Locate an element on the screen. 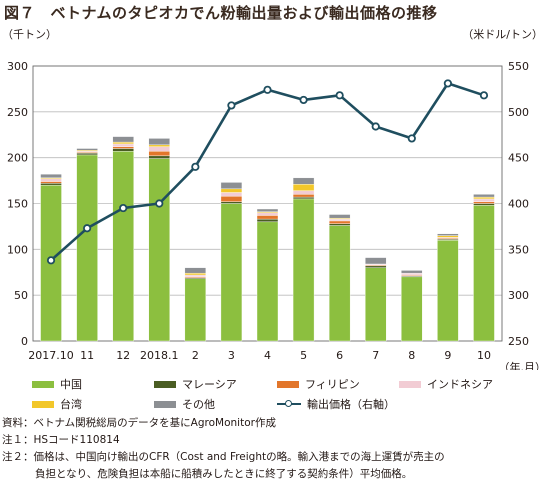  legend-label-china: 中国 is located at coordinates (71, 384).